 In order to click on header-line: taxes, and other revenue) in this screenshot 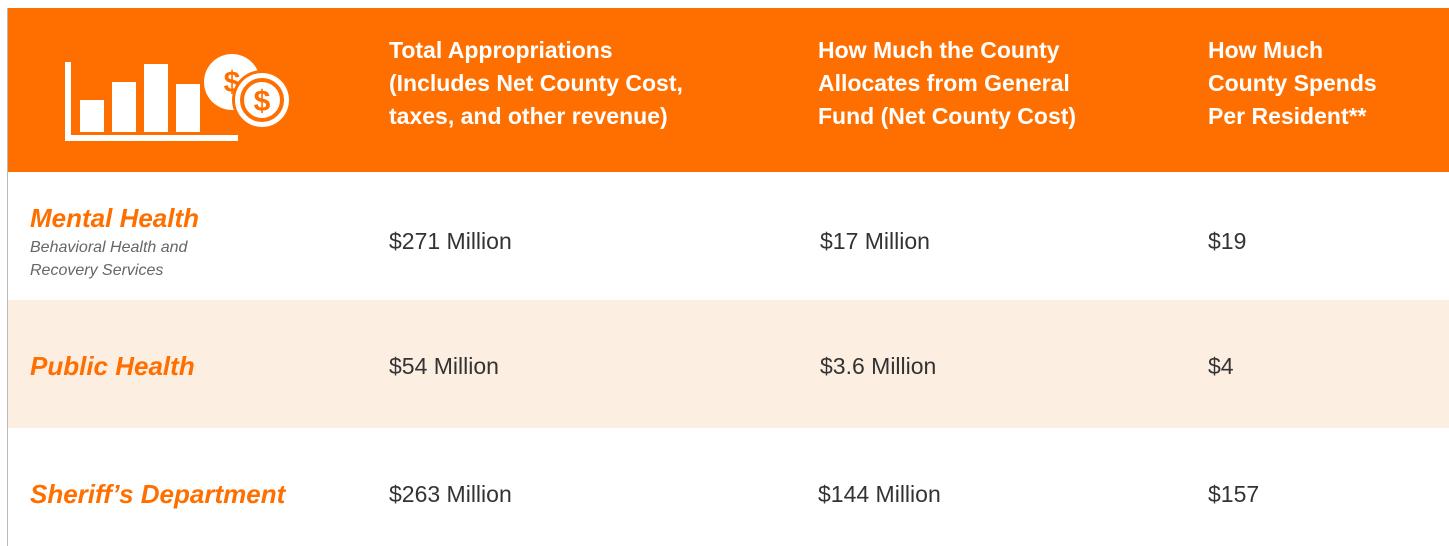, I will do `click(528, 116)`.